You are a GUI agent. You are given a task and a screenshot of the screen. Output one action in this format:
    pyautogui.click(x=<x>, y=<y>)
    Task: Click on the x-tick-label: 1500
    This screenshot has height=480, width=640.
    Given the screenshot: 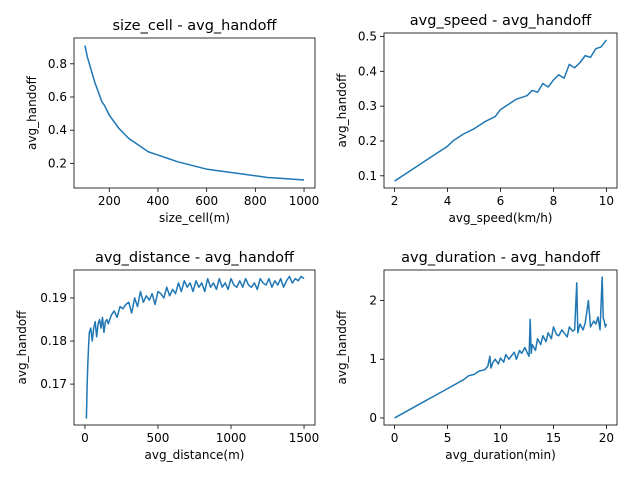 What is the action you would take?
    pyautogui.click(x=304, y=438)
    